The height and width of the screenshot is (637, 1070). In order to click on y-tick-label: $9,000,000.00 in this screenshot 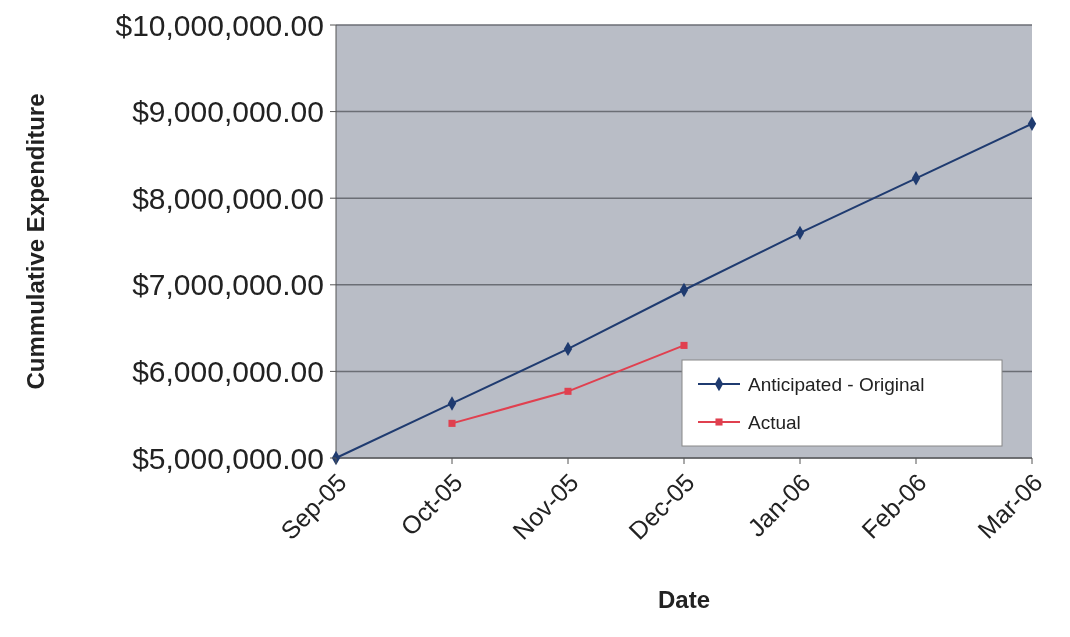, I will do `click(228, 112)`.